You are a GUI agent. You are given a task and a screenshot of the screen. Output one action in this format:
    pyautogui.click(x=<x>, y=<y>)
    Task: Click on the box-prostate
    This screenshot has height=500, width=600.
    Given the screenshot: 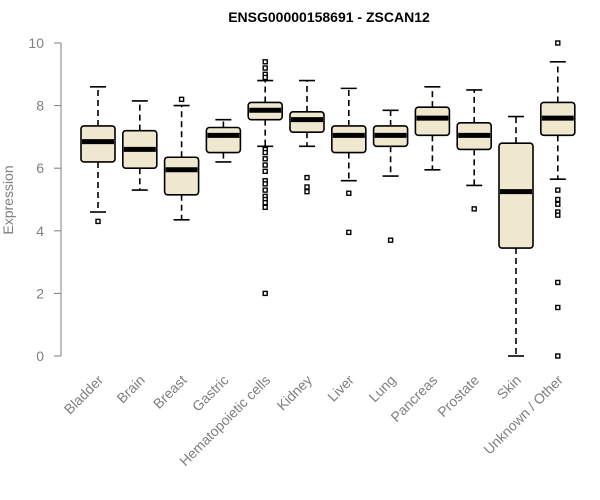 What is the action you would take?
    pyautogui.click(x=474, y=150)
    